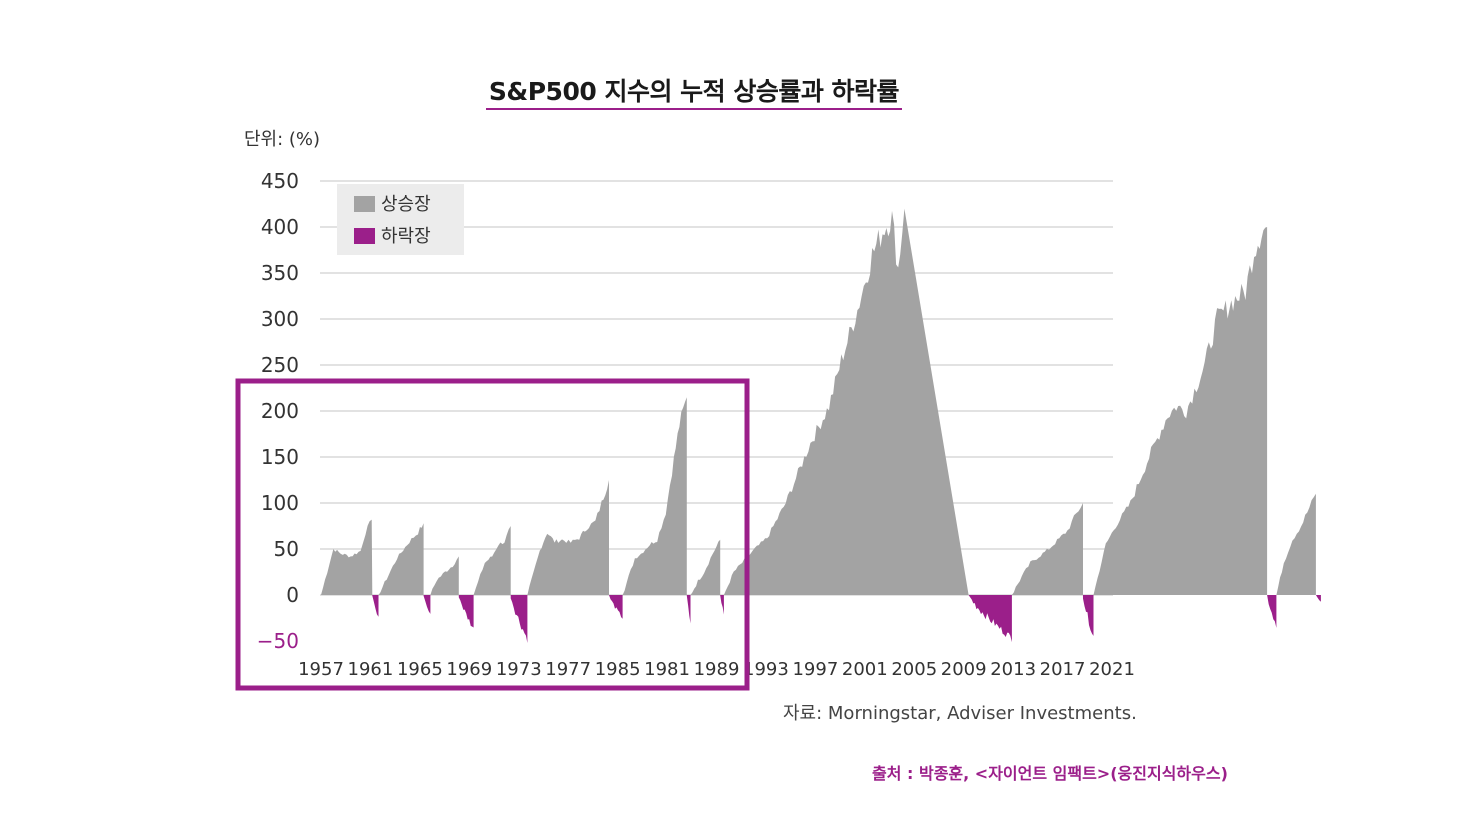 Image resolution: width=1472 pixels, height=828 pixels. I want to click on y-tick-label: 200, so click(280, 411).